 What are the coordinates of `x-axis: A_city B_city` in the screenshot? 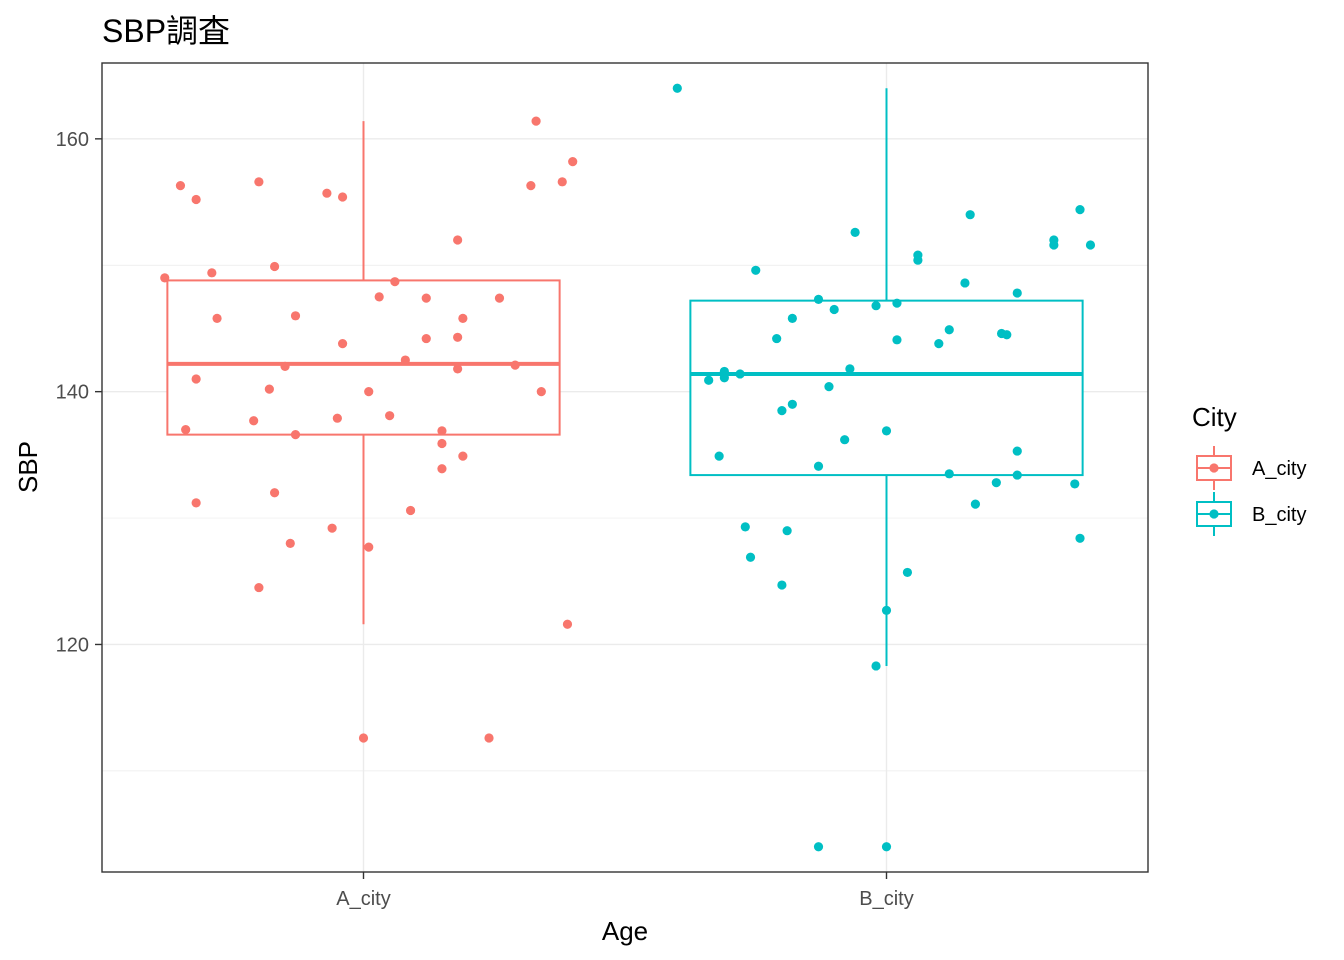 It's located at (625, 891).